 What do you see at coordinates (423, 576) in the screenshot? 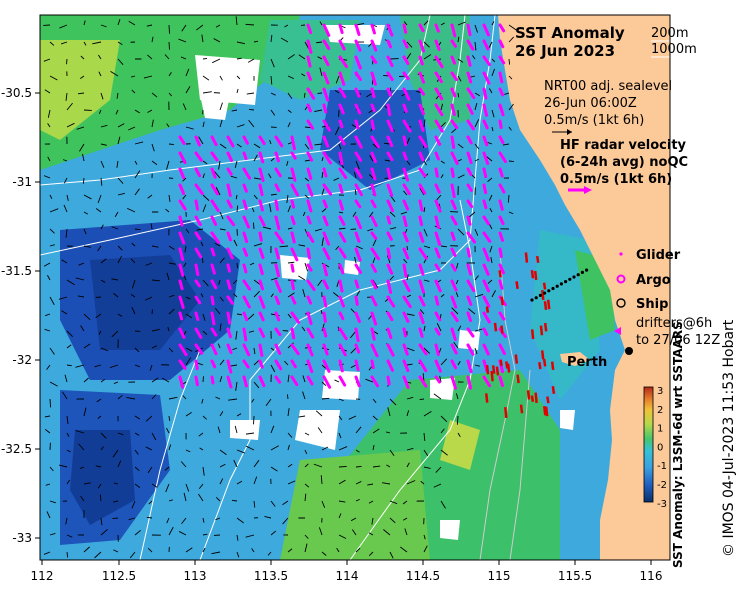
I see `x-tick-label: 114.5` at bounding box center [423, 576].